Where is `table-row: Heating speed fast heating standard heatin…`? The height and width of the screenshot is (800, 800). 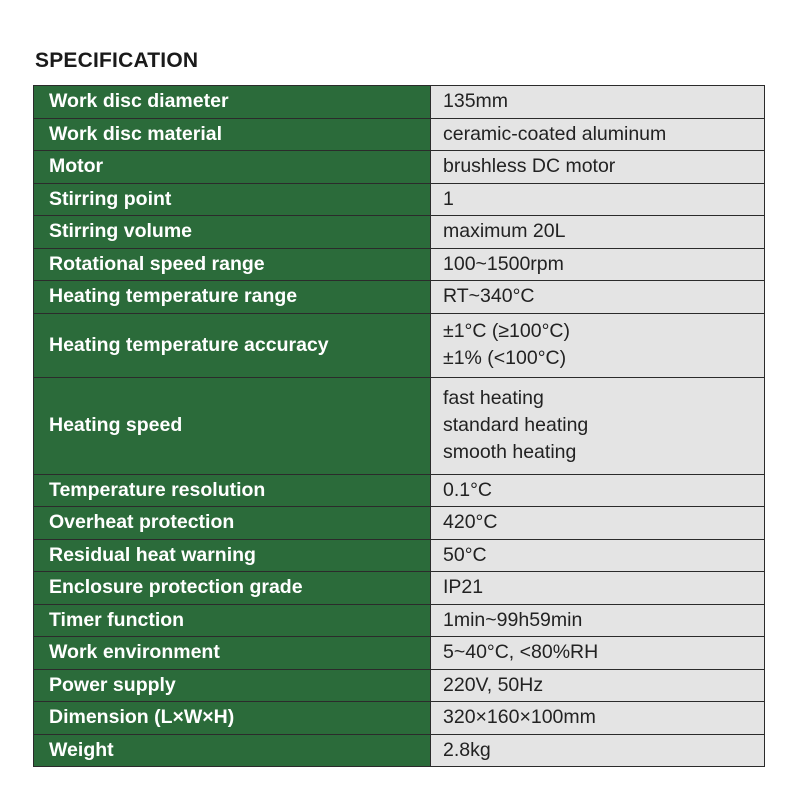
table-row: Heating speed fast heating standard heatin… is located at coordinates (399, 425).